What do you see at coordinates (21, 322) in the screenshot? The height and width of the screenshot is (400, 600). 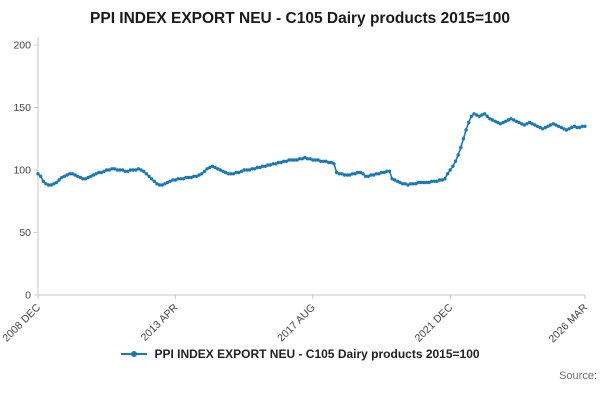 I see `svg-text: 2008 DEC` at bounding box center [21, 322].